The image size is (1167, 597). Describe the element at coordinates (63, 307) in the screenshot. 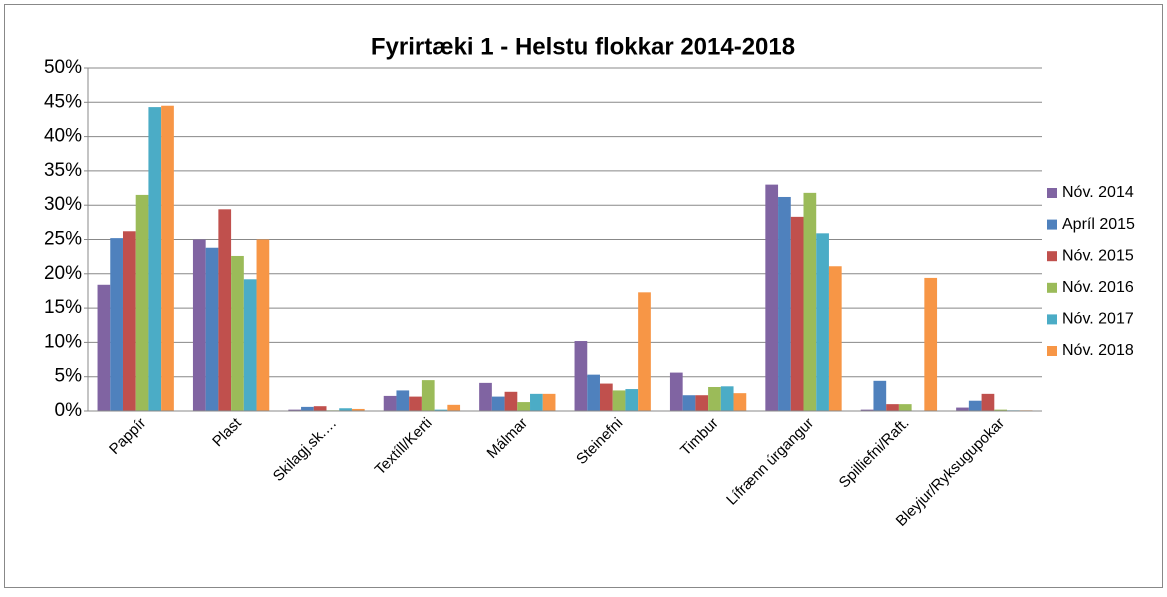

I see `y-tick-label: 15%` at that location.